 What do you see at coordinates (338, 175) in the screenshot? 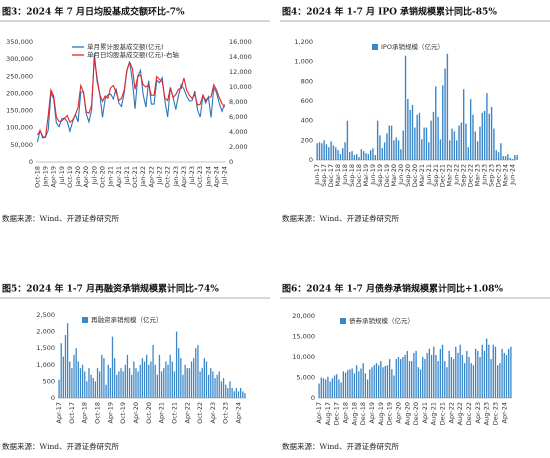
I see `x-tick-label: Mar-18` at bounding box center [338, 175].